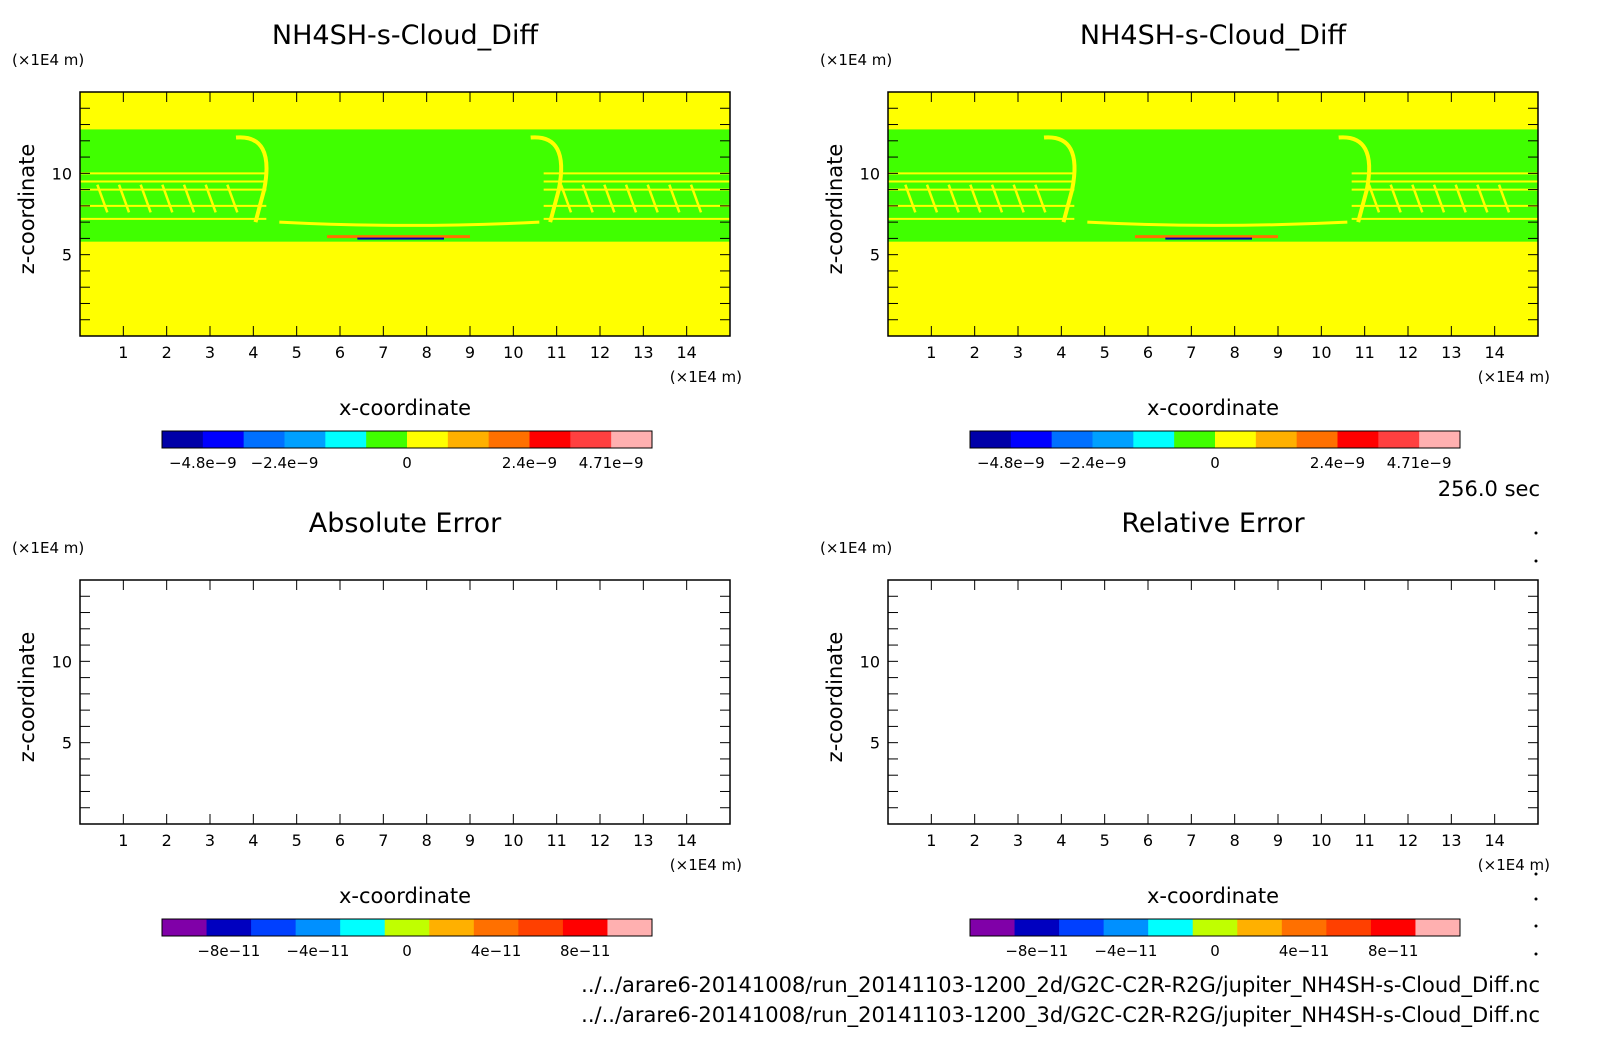 The image size is (1604, 1054). Describe the element at coordinates (706, 377) in the screenshot. I see `x-unit-label: (×1E4 m)` at that location.